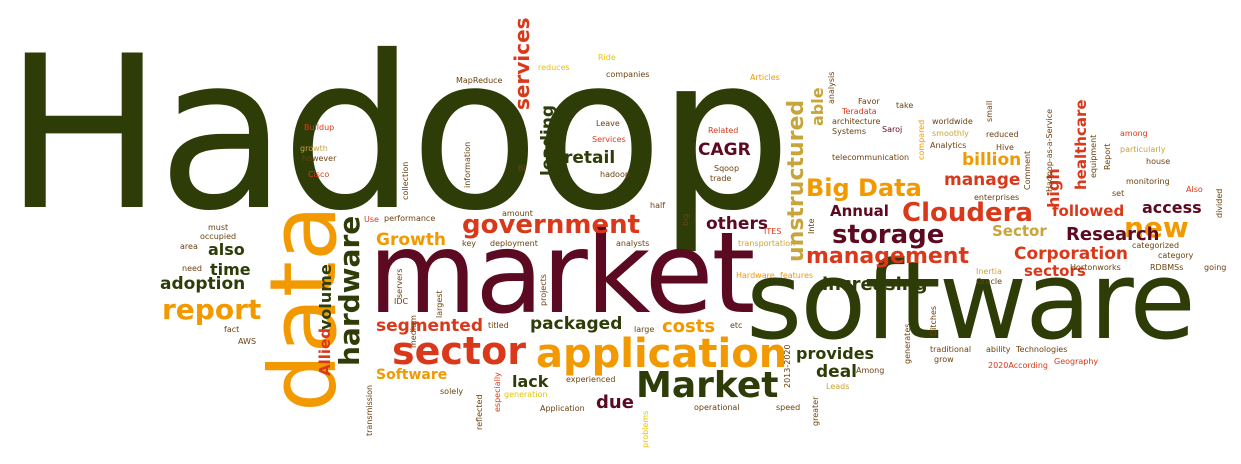 This screenshot has width=1241, height=464. What do you see at coordinates (644, 329) in the screenshot?
I see `word-large: large` at bounding box center [644, 329].